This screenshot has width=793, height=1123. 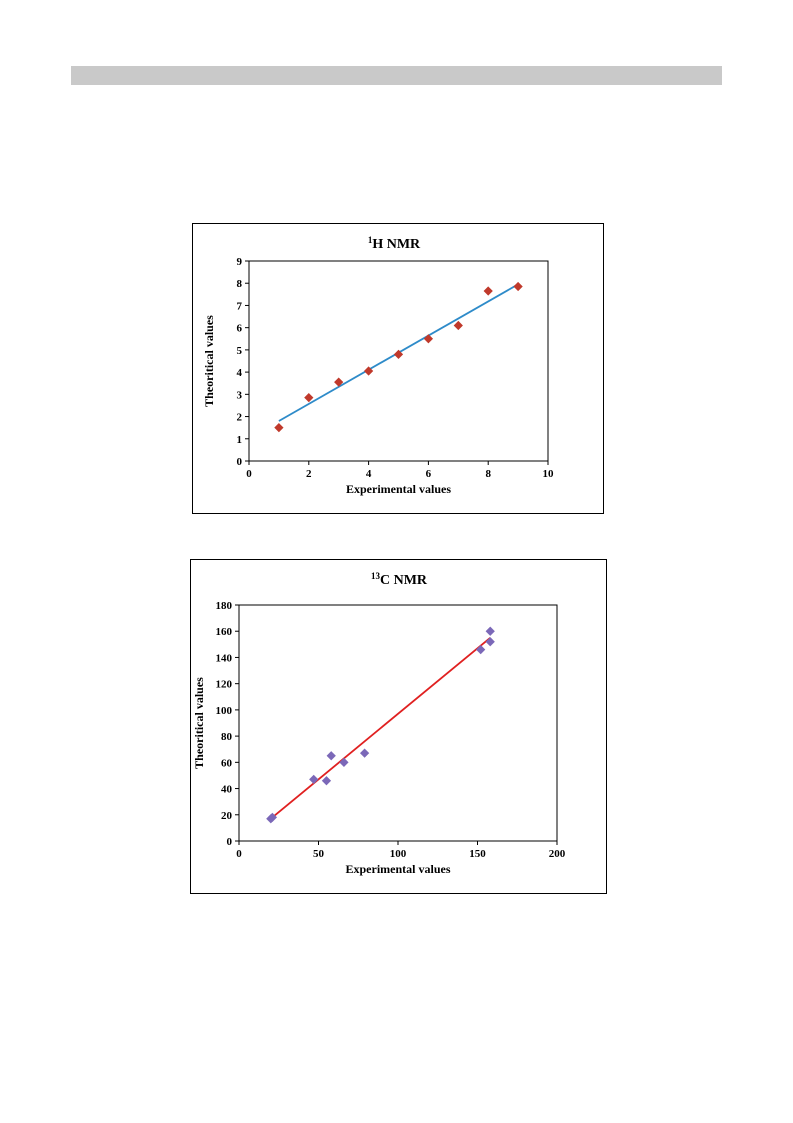 I want to click on y-tick-label: 6, so click(x=240, y=329).